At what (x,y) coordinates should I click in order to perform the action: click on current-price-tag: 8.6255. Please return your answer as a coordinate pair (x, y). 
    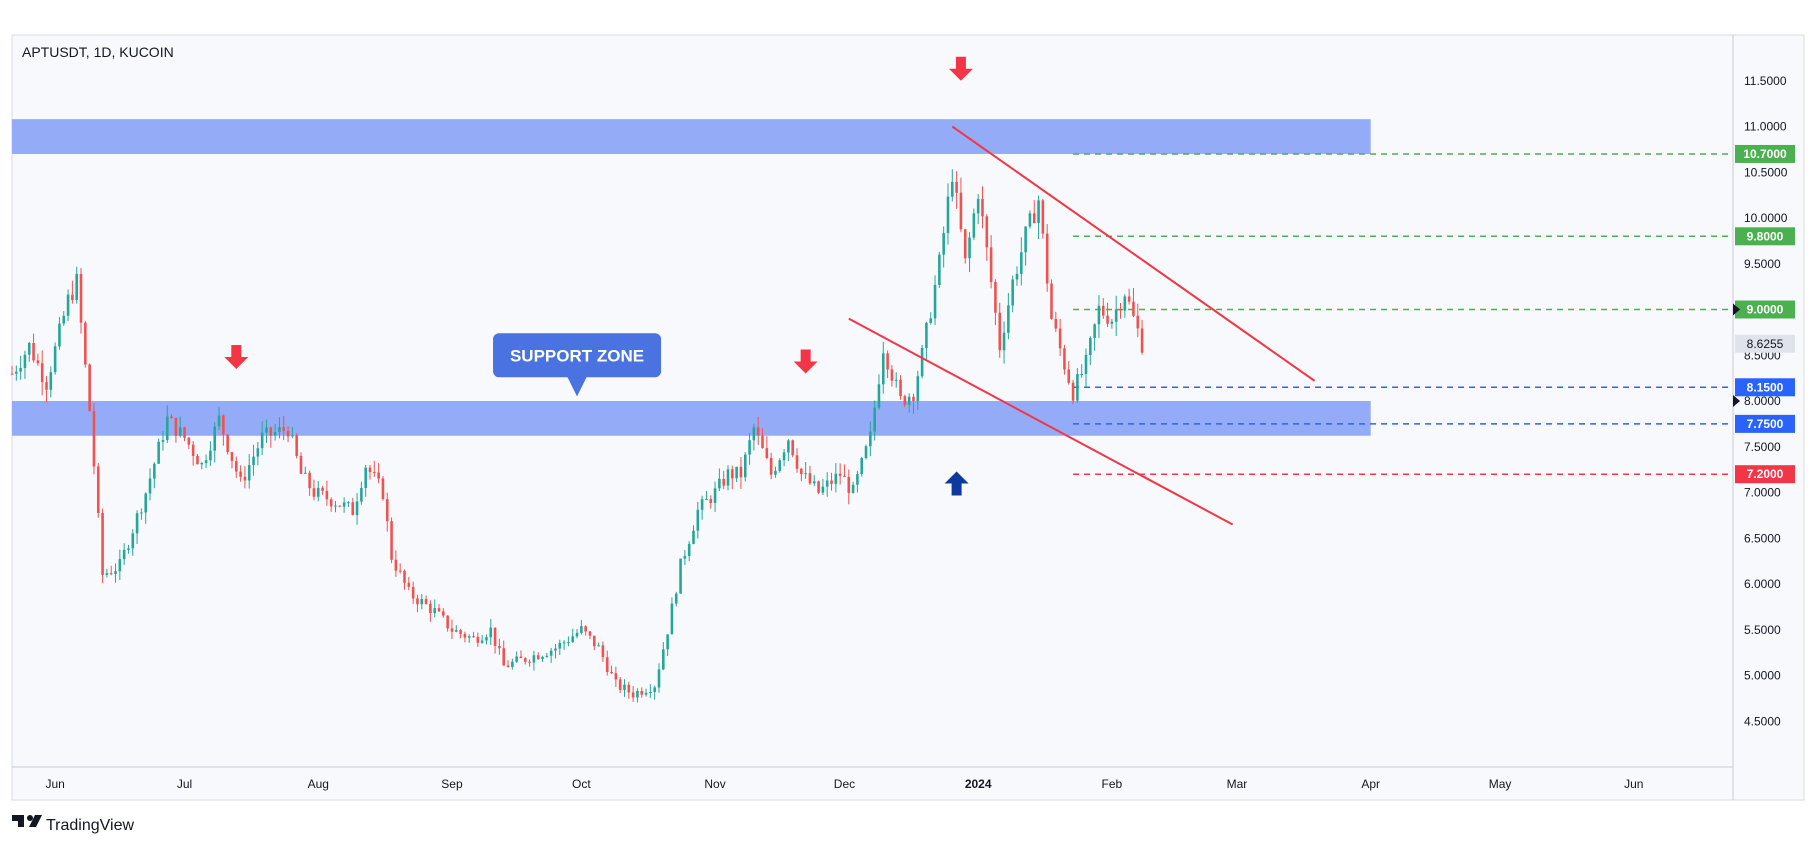
    Looking at the image, I should click on (1765, 343).